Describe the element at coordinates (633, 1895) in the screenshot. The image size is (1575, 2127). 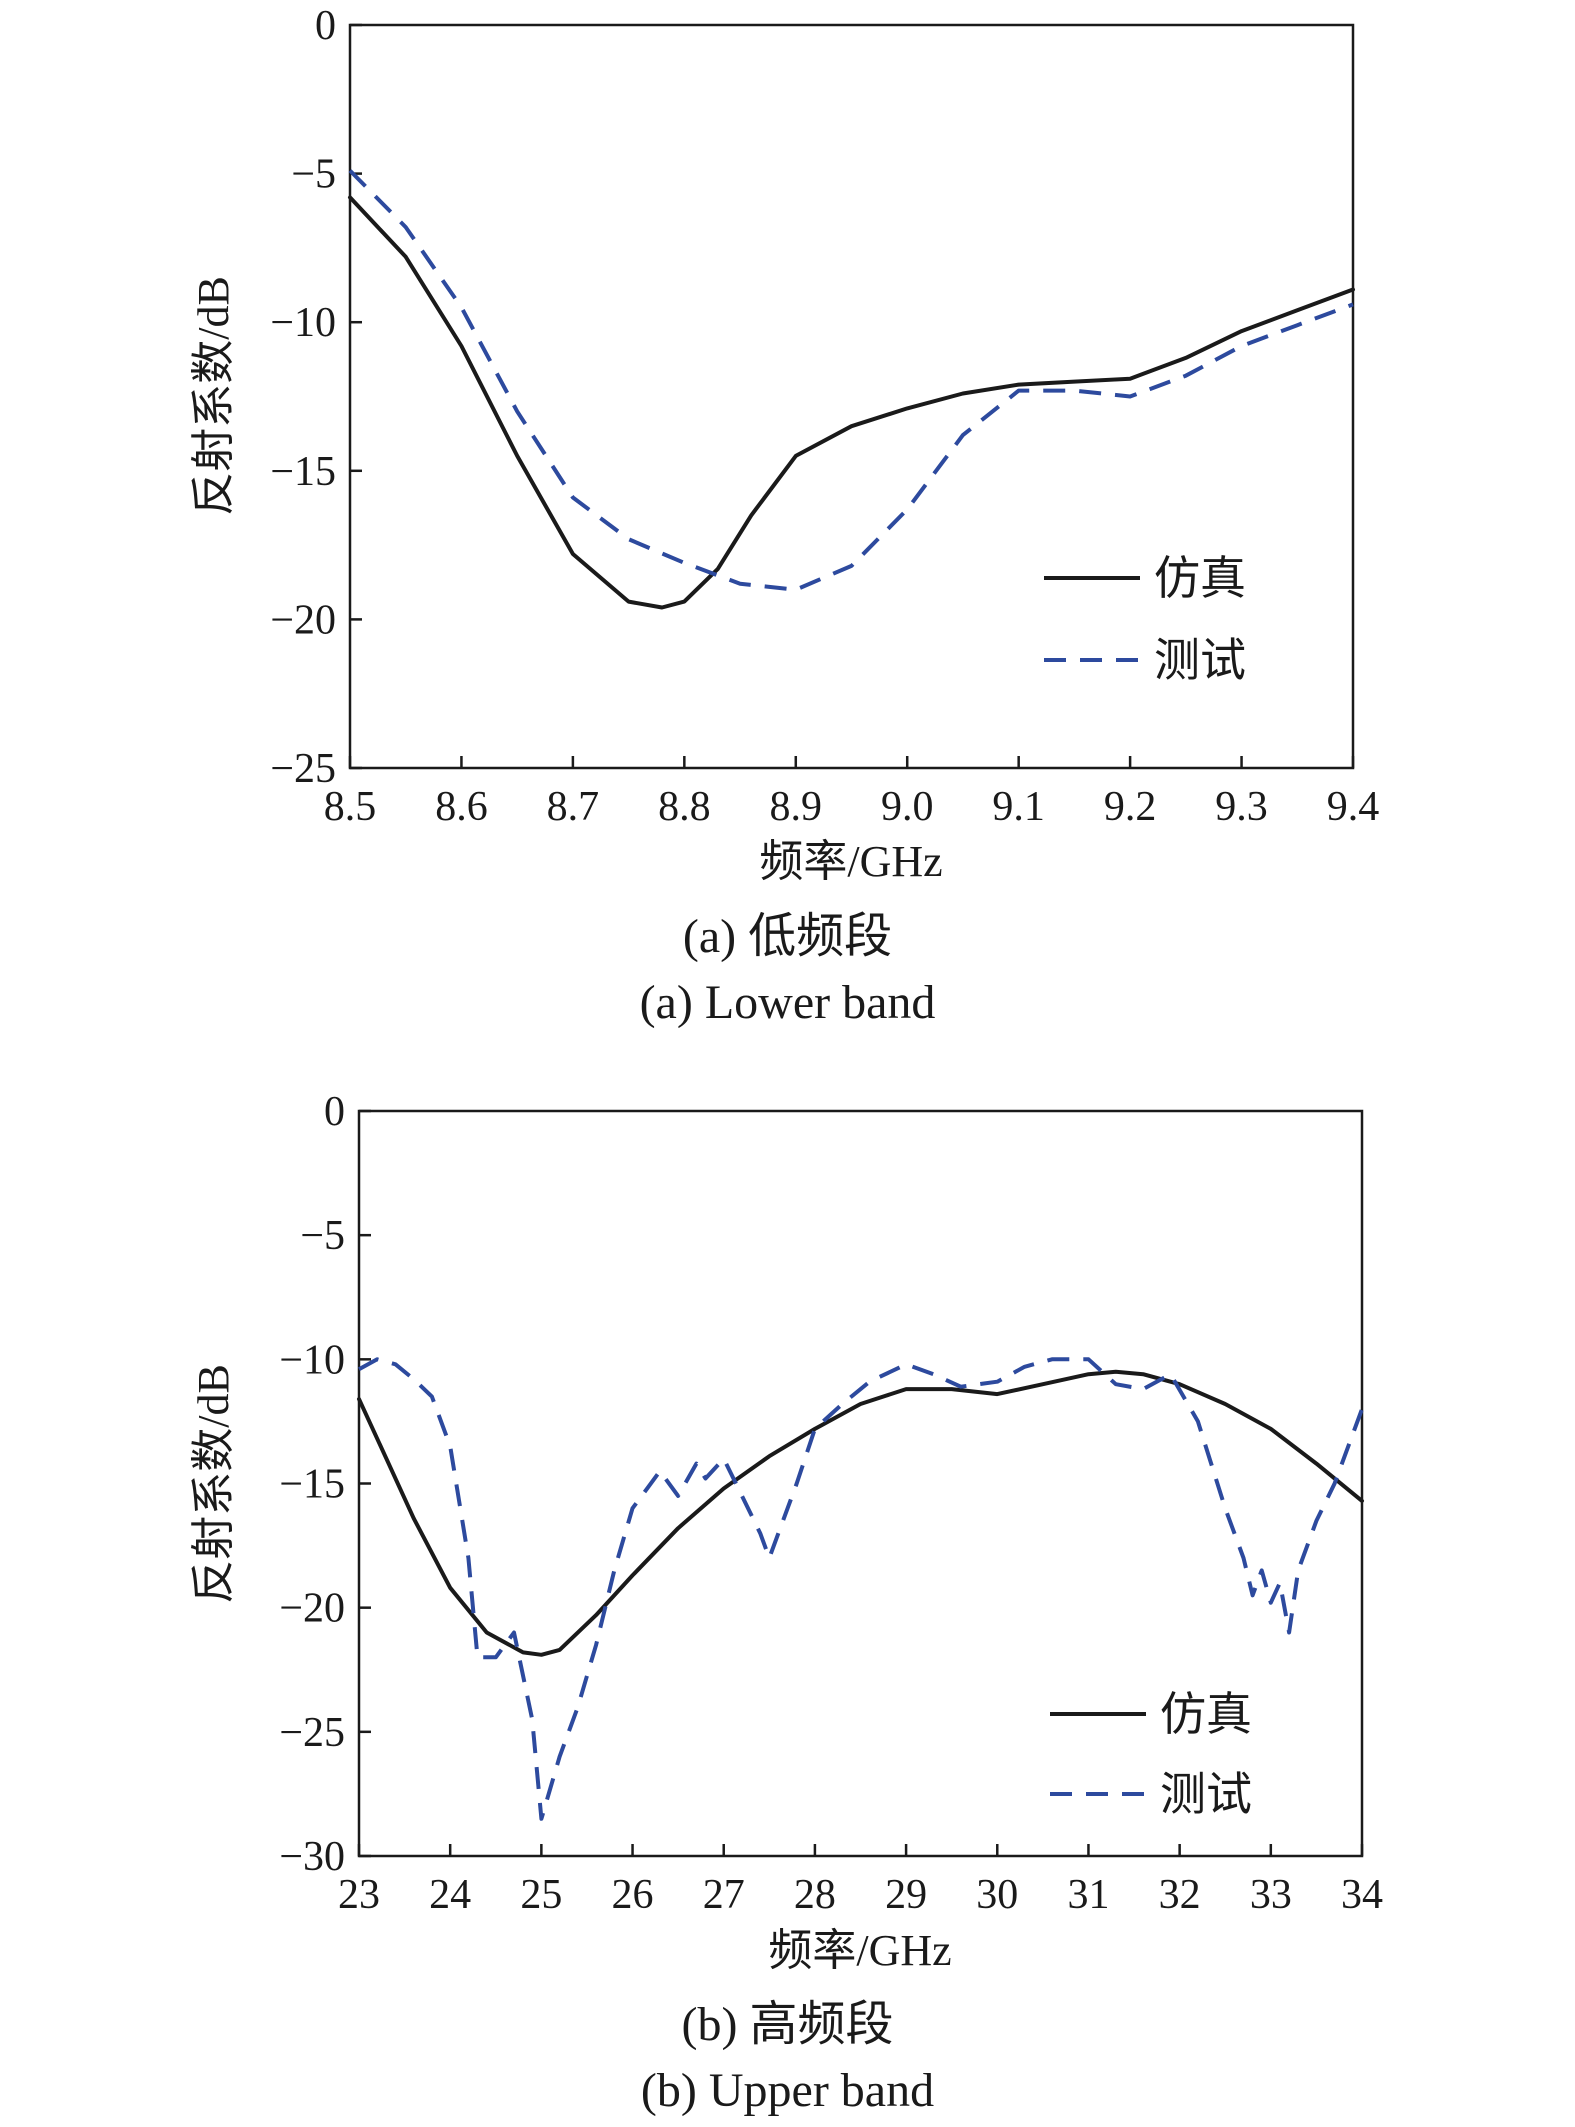
I see `x-tick-label: 26` at that location.